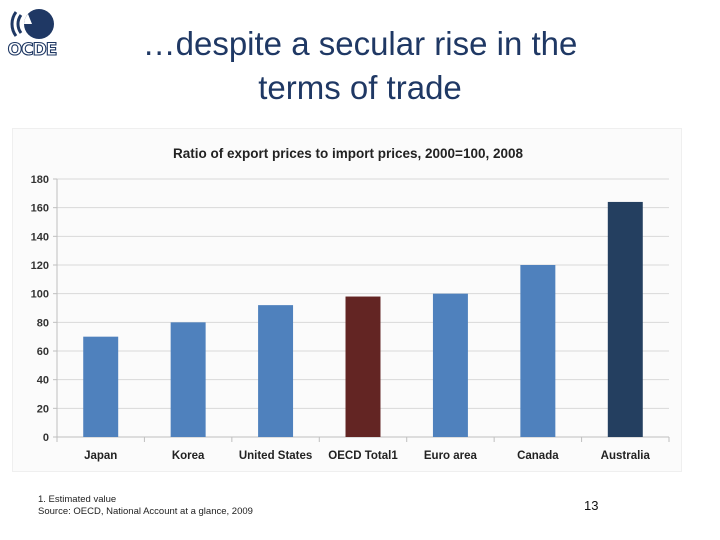  I want to click on x-category-label: Euro area, so click(451, 456).